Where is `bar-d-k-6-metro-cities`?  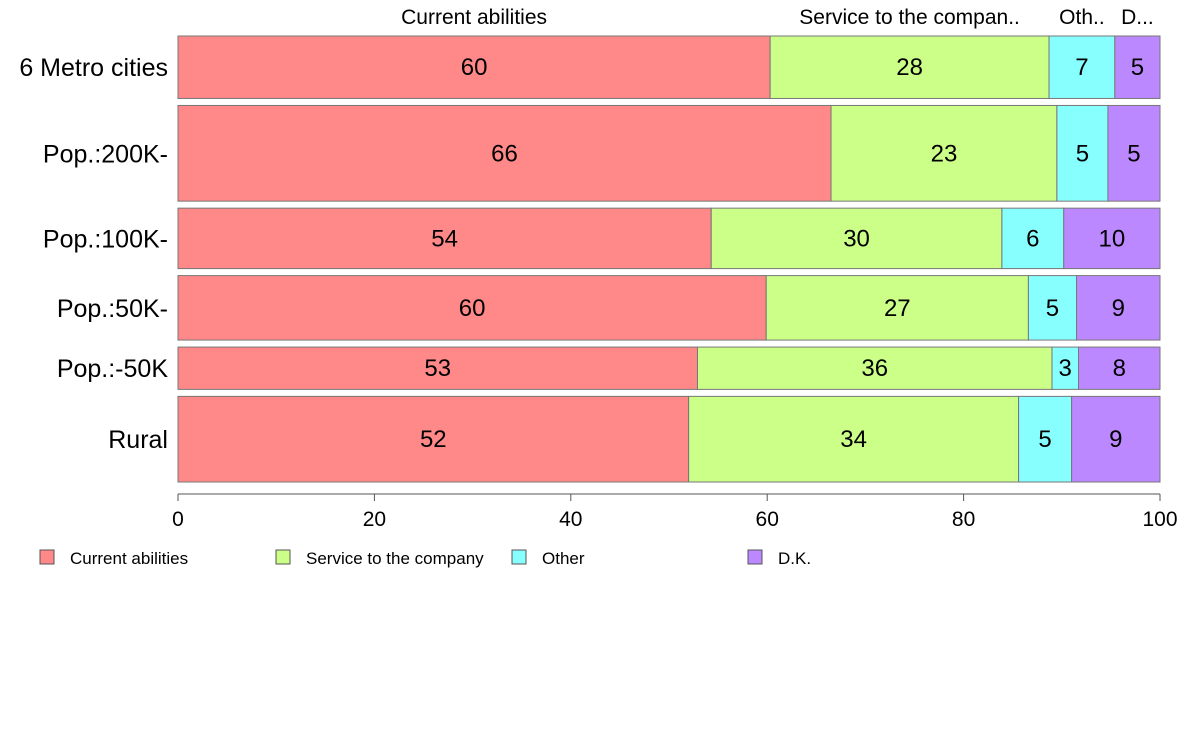 bar-d-k-6-metro-cities is located at coordinates (1137, 67).